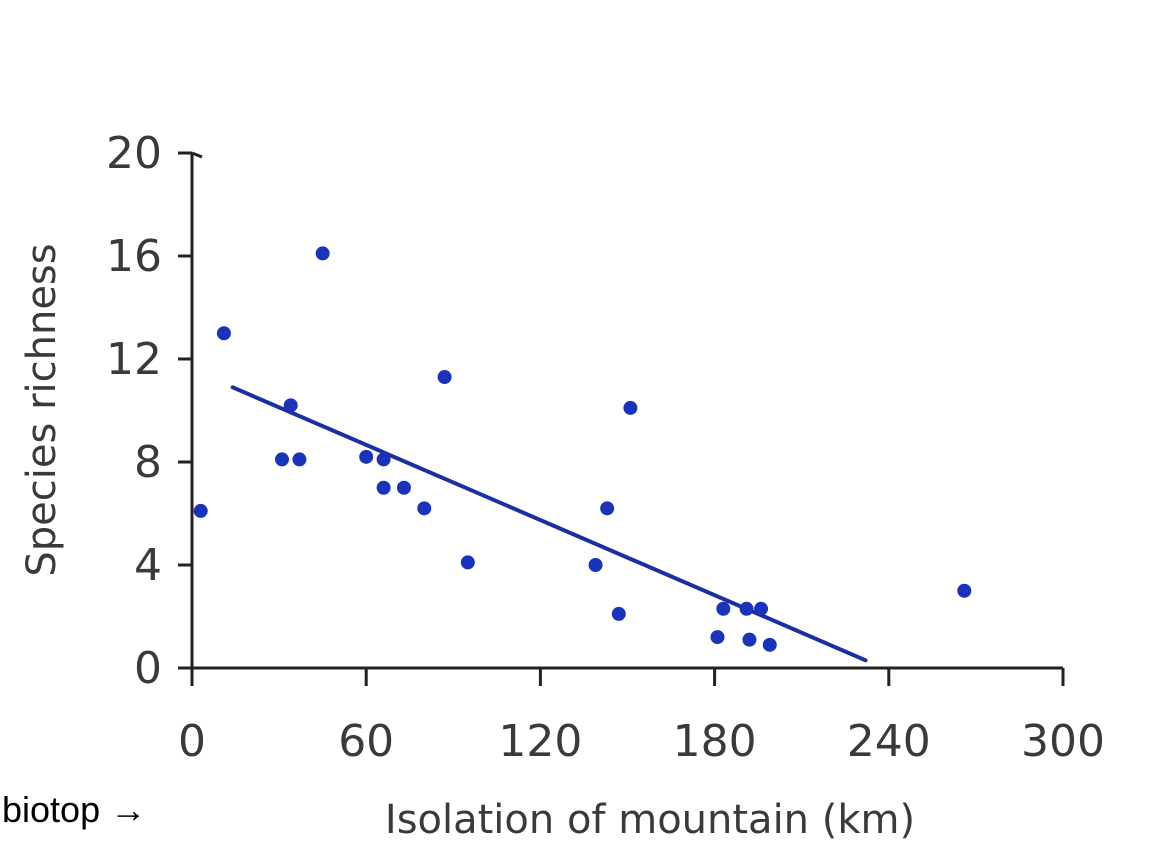 This screenshot has width=1164, height=845. What do you see at coordinates (192, 741) in the screenshot?
I see `x-tick-label: 0` at bounding box center [192, 741].